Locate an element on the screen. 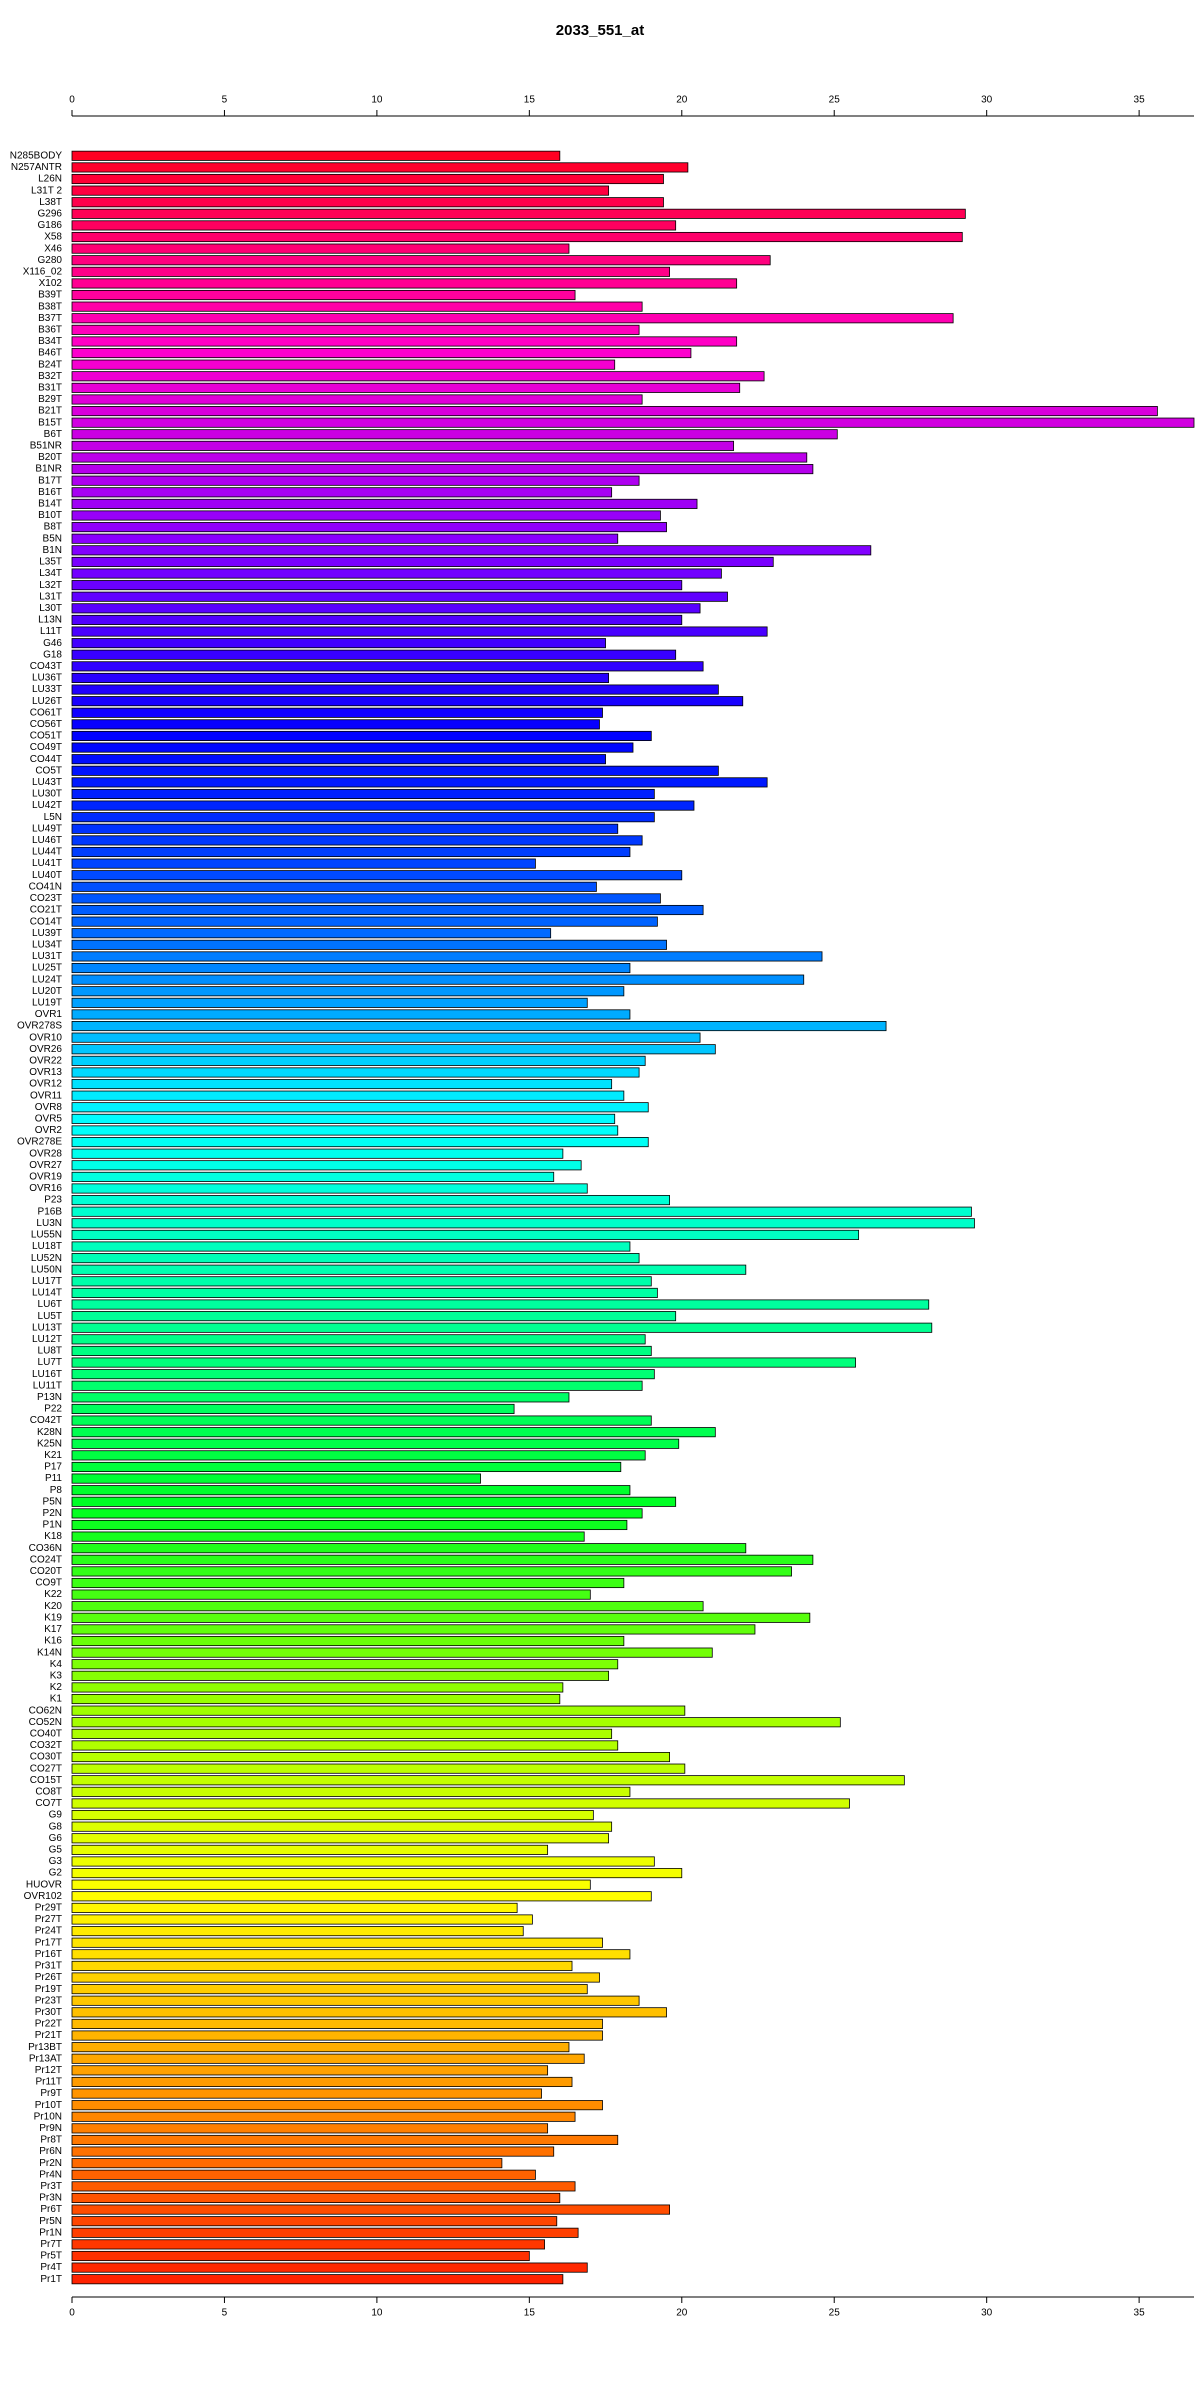  x-tick-label: 0 is located at coordinates (72, 100).